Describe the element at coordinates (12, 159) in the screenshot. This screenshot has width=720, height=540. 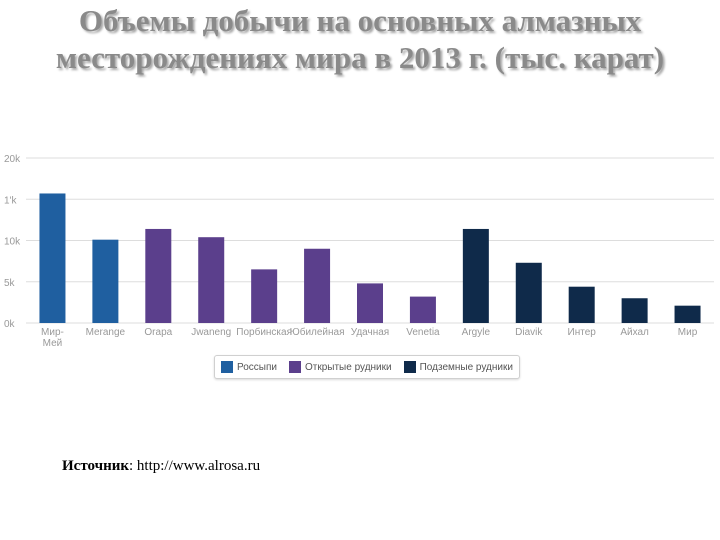
I see `y-tick-label: 20k` at that location.